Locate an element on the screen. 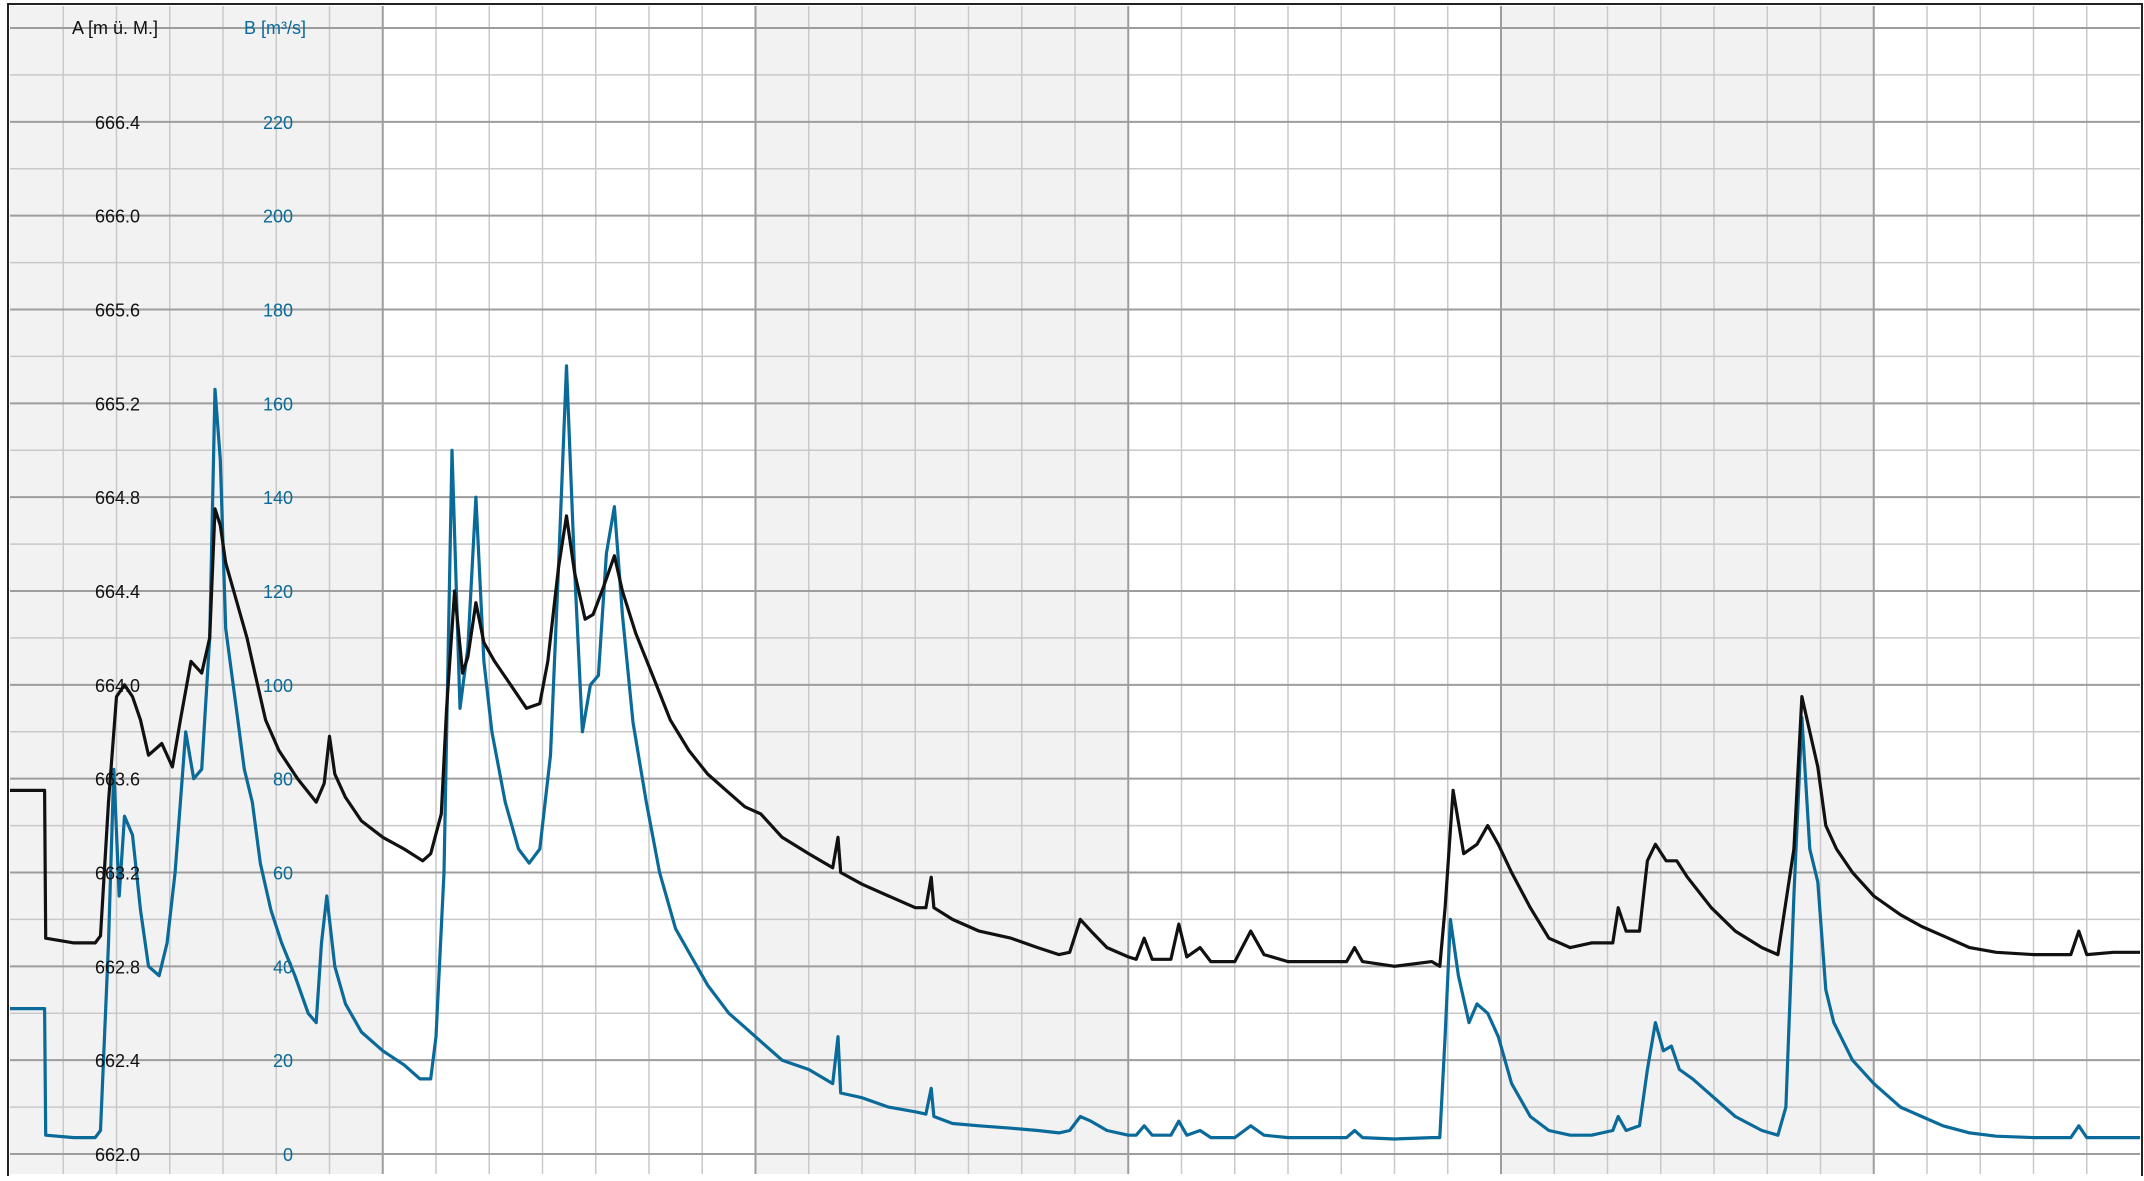  right-tick-label: 40 is located at coordinates (283, 967).